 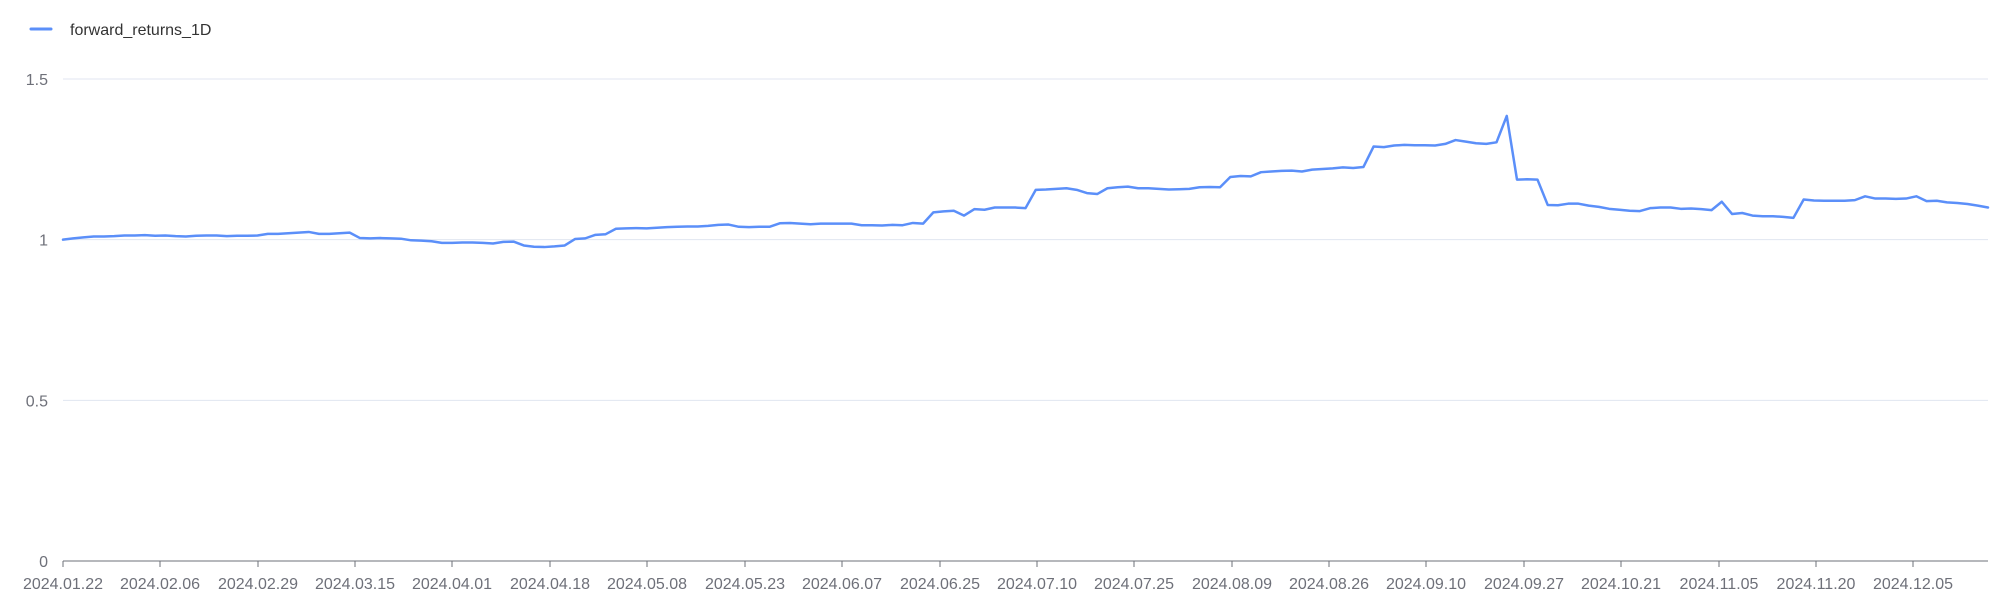 What do you see at coordinates (647, 584) in the screenshot?
I see `x-tick-label: 2024.05.08` at bounding box center [647, 584].